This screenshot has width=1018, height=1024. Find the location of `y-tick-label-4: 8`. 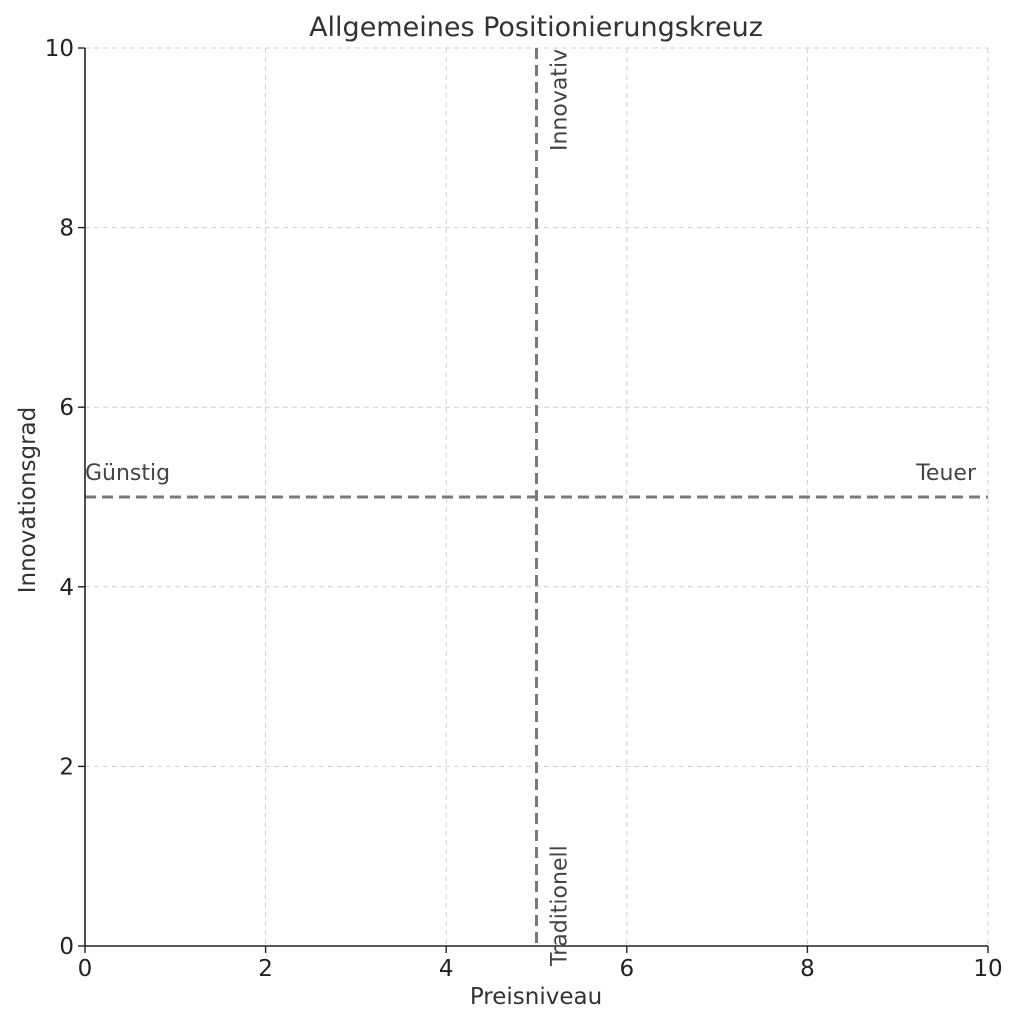

y-tick-label-4: 8 is located at coordinates (66, 229).